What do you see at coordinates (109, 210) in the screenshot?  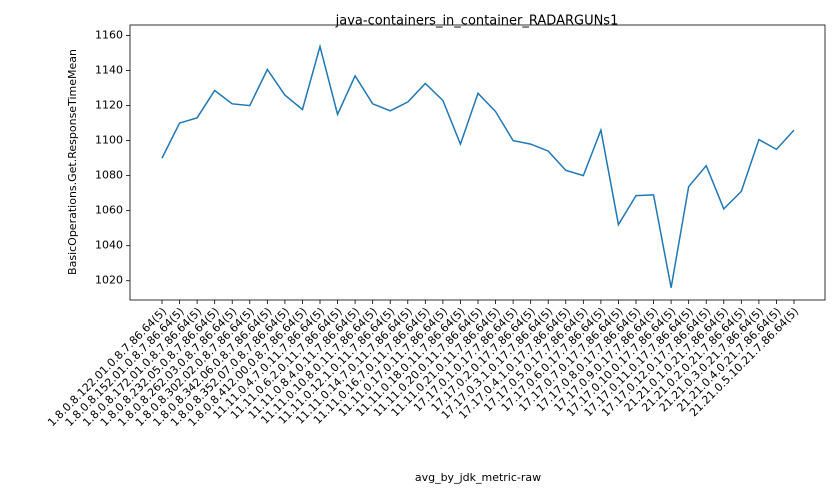 I see `y-tick-label: 1060` at bounding box center [109, 210].